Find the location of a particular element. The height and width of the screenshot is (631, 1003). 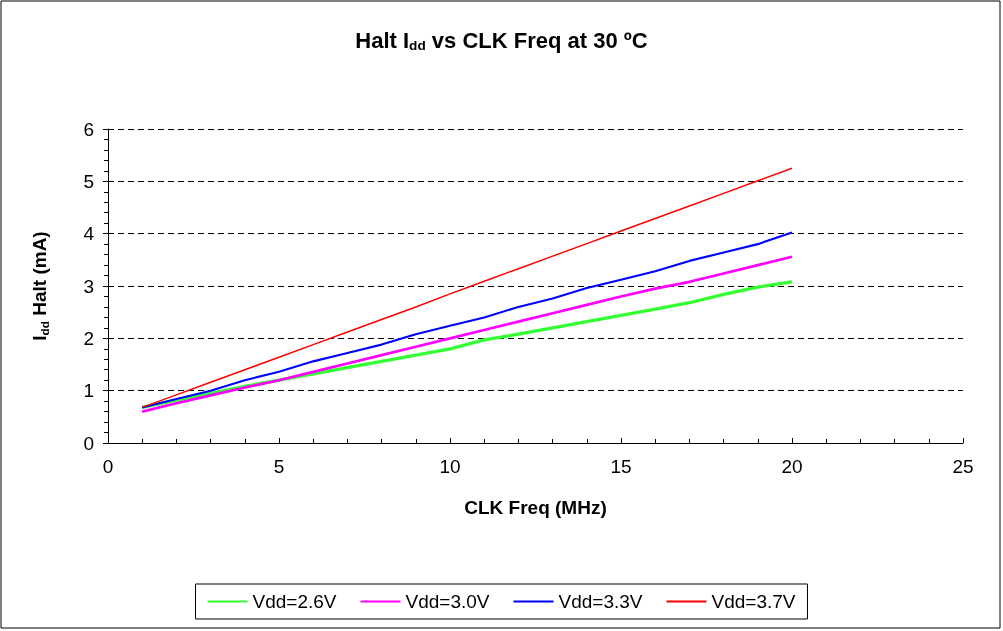

y-tick-label: 3 is located at coordinates (88, 286).